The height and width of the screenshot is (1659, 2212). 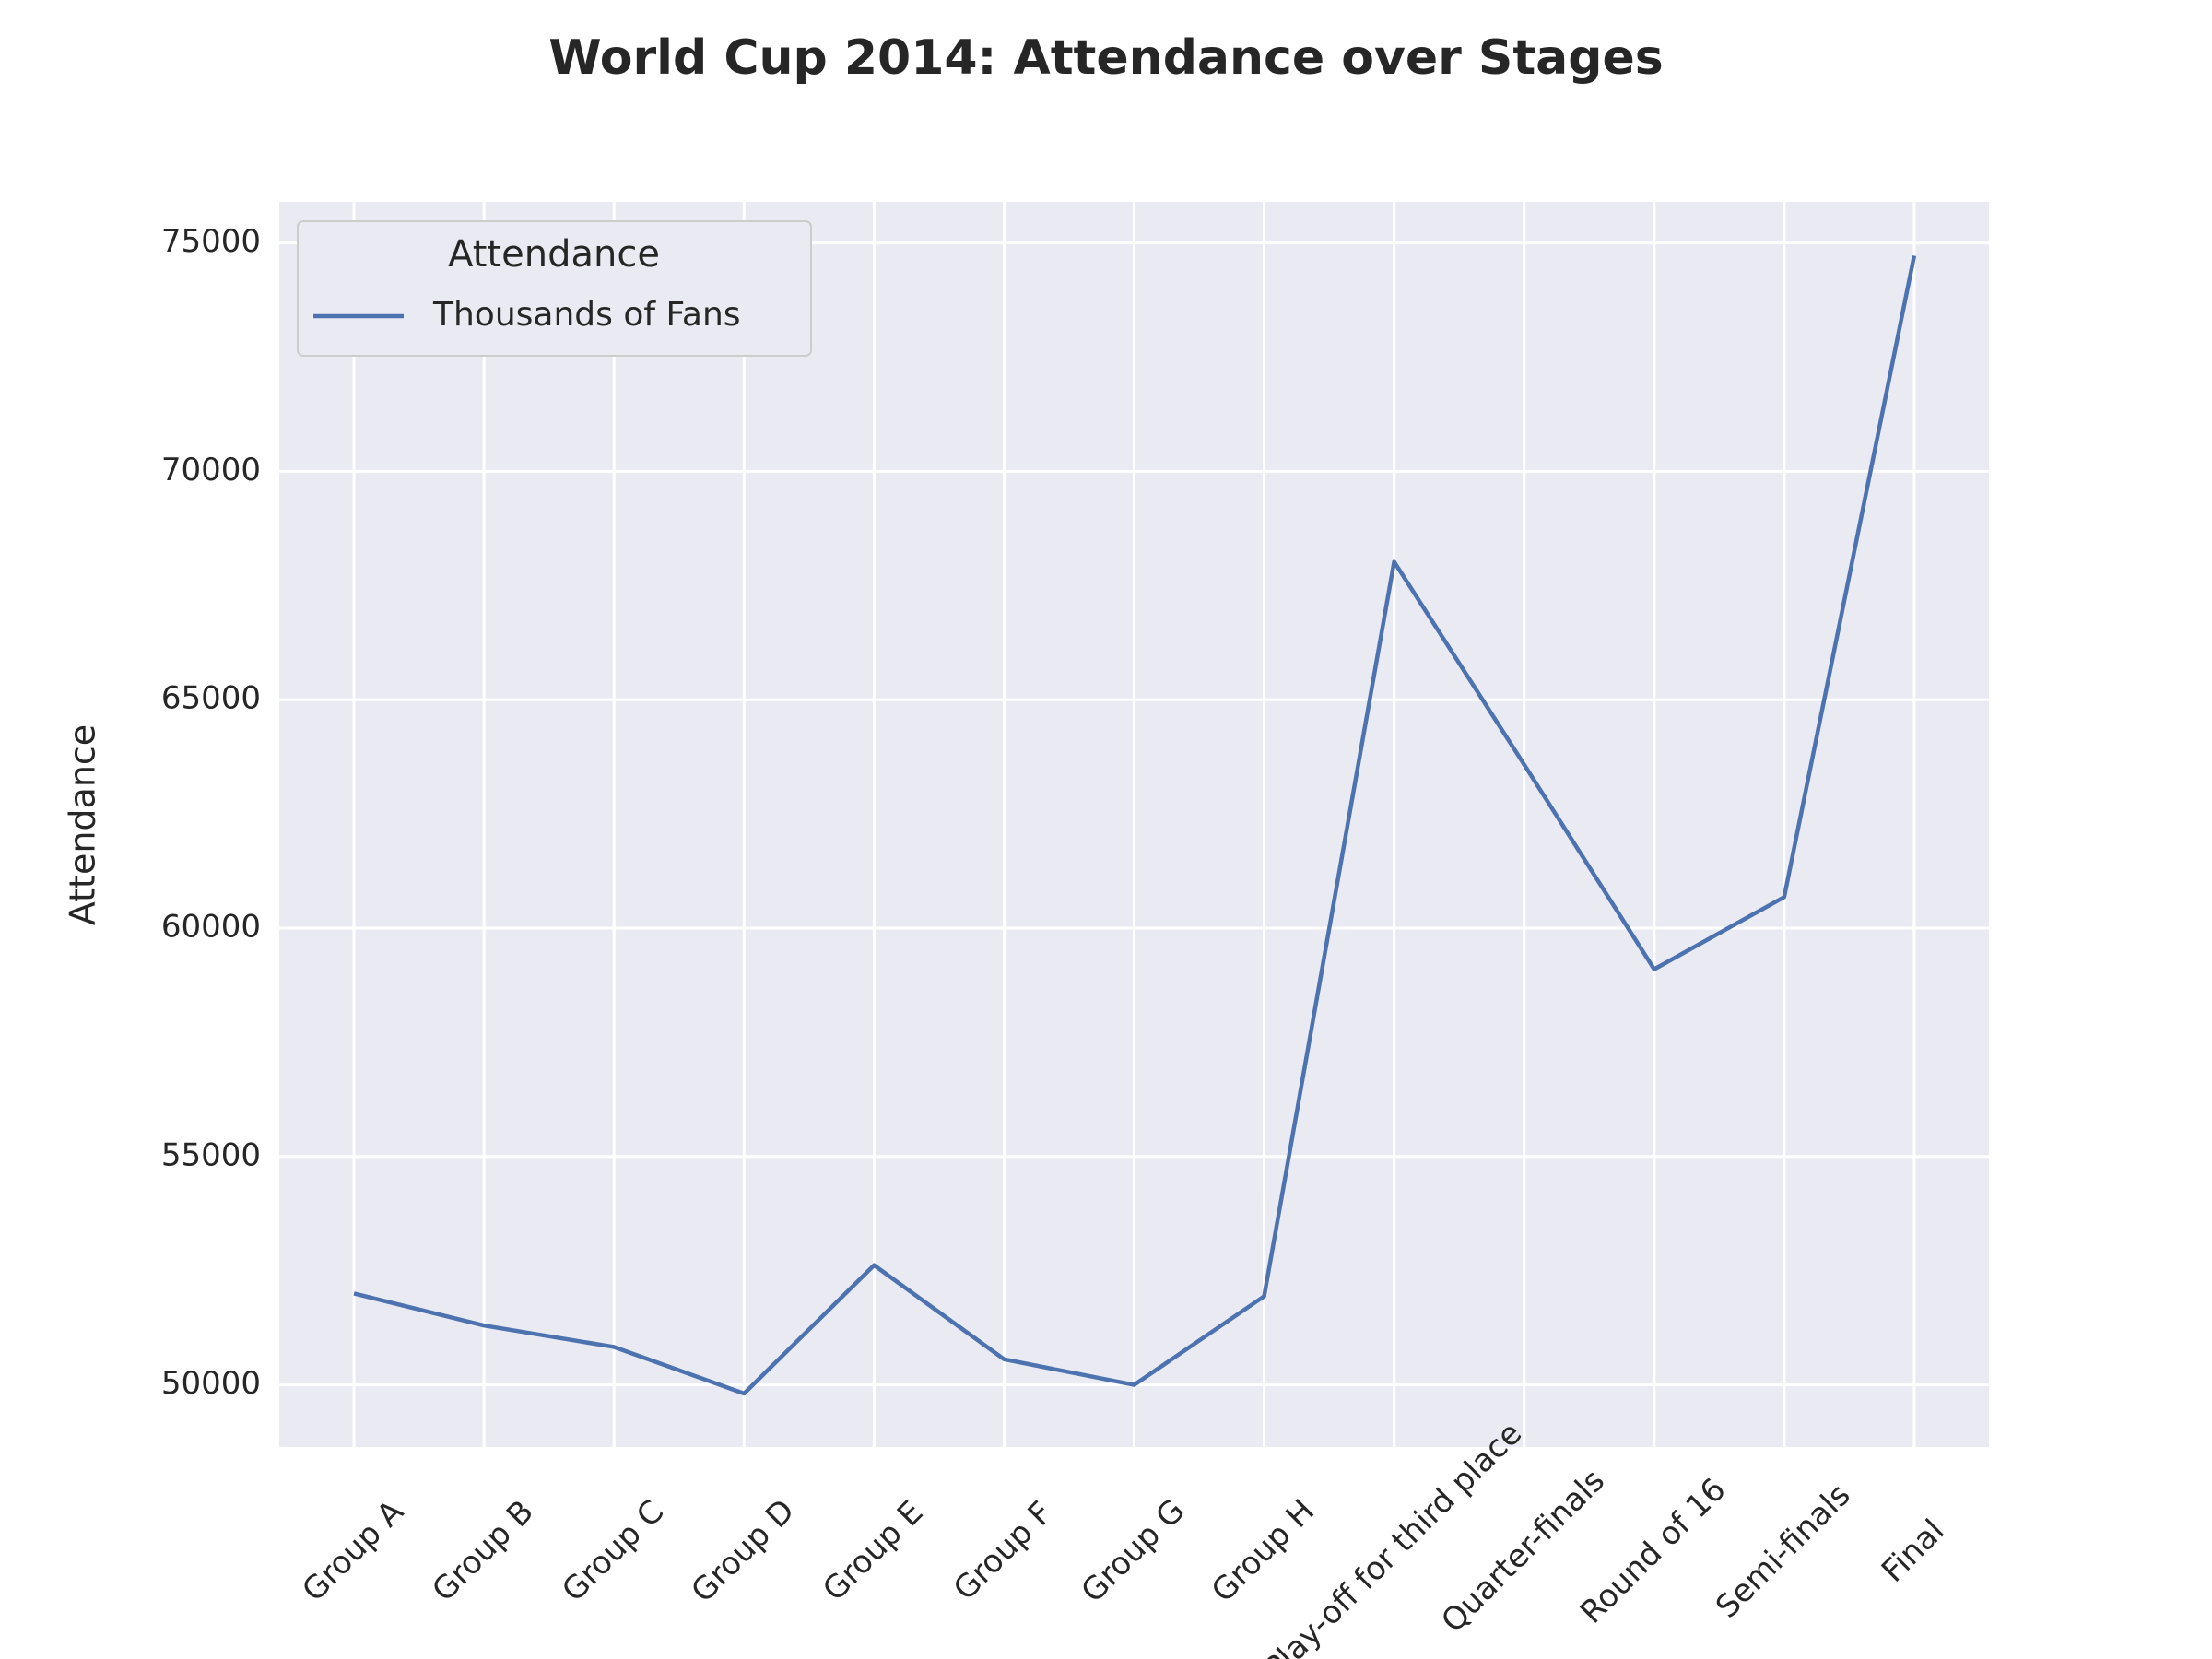 I want to click on legend-box, so click(x=554, y=288).